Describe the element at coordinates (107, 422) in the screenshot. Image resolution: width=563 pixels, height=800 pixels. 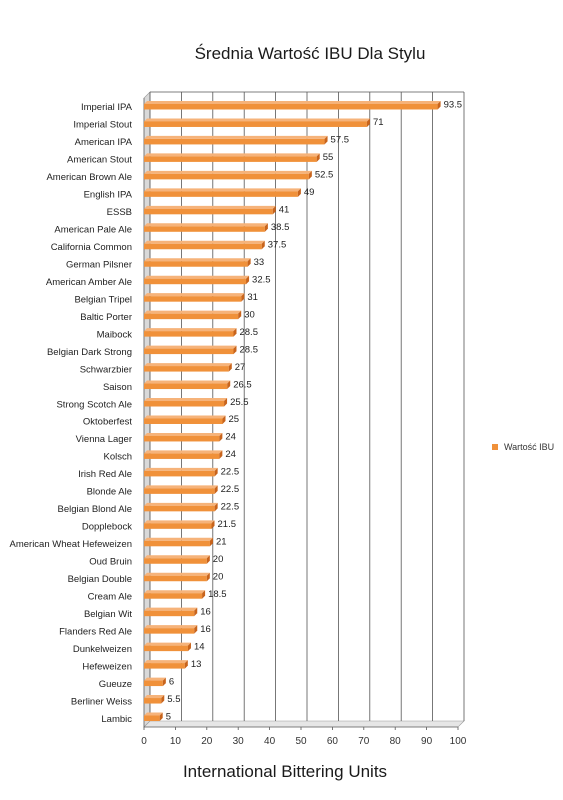
I see `category-label: Oktoberfest` at that location.